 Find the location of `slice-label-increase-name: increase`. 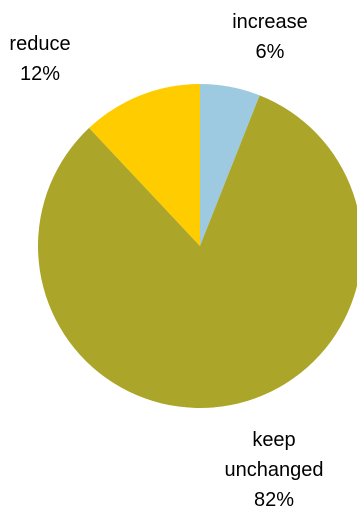

slice-label-increase-name: increase is located at coordinates (270, 22).